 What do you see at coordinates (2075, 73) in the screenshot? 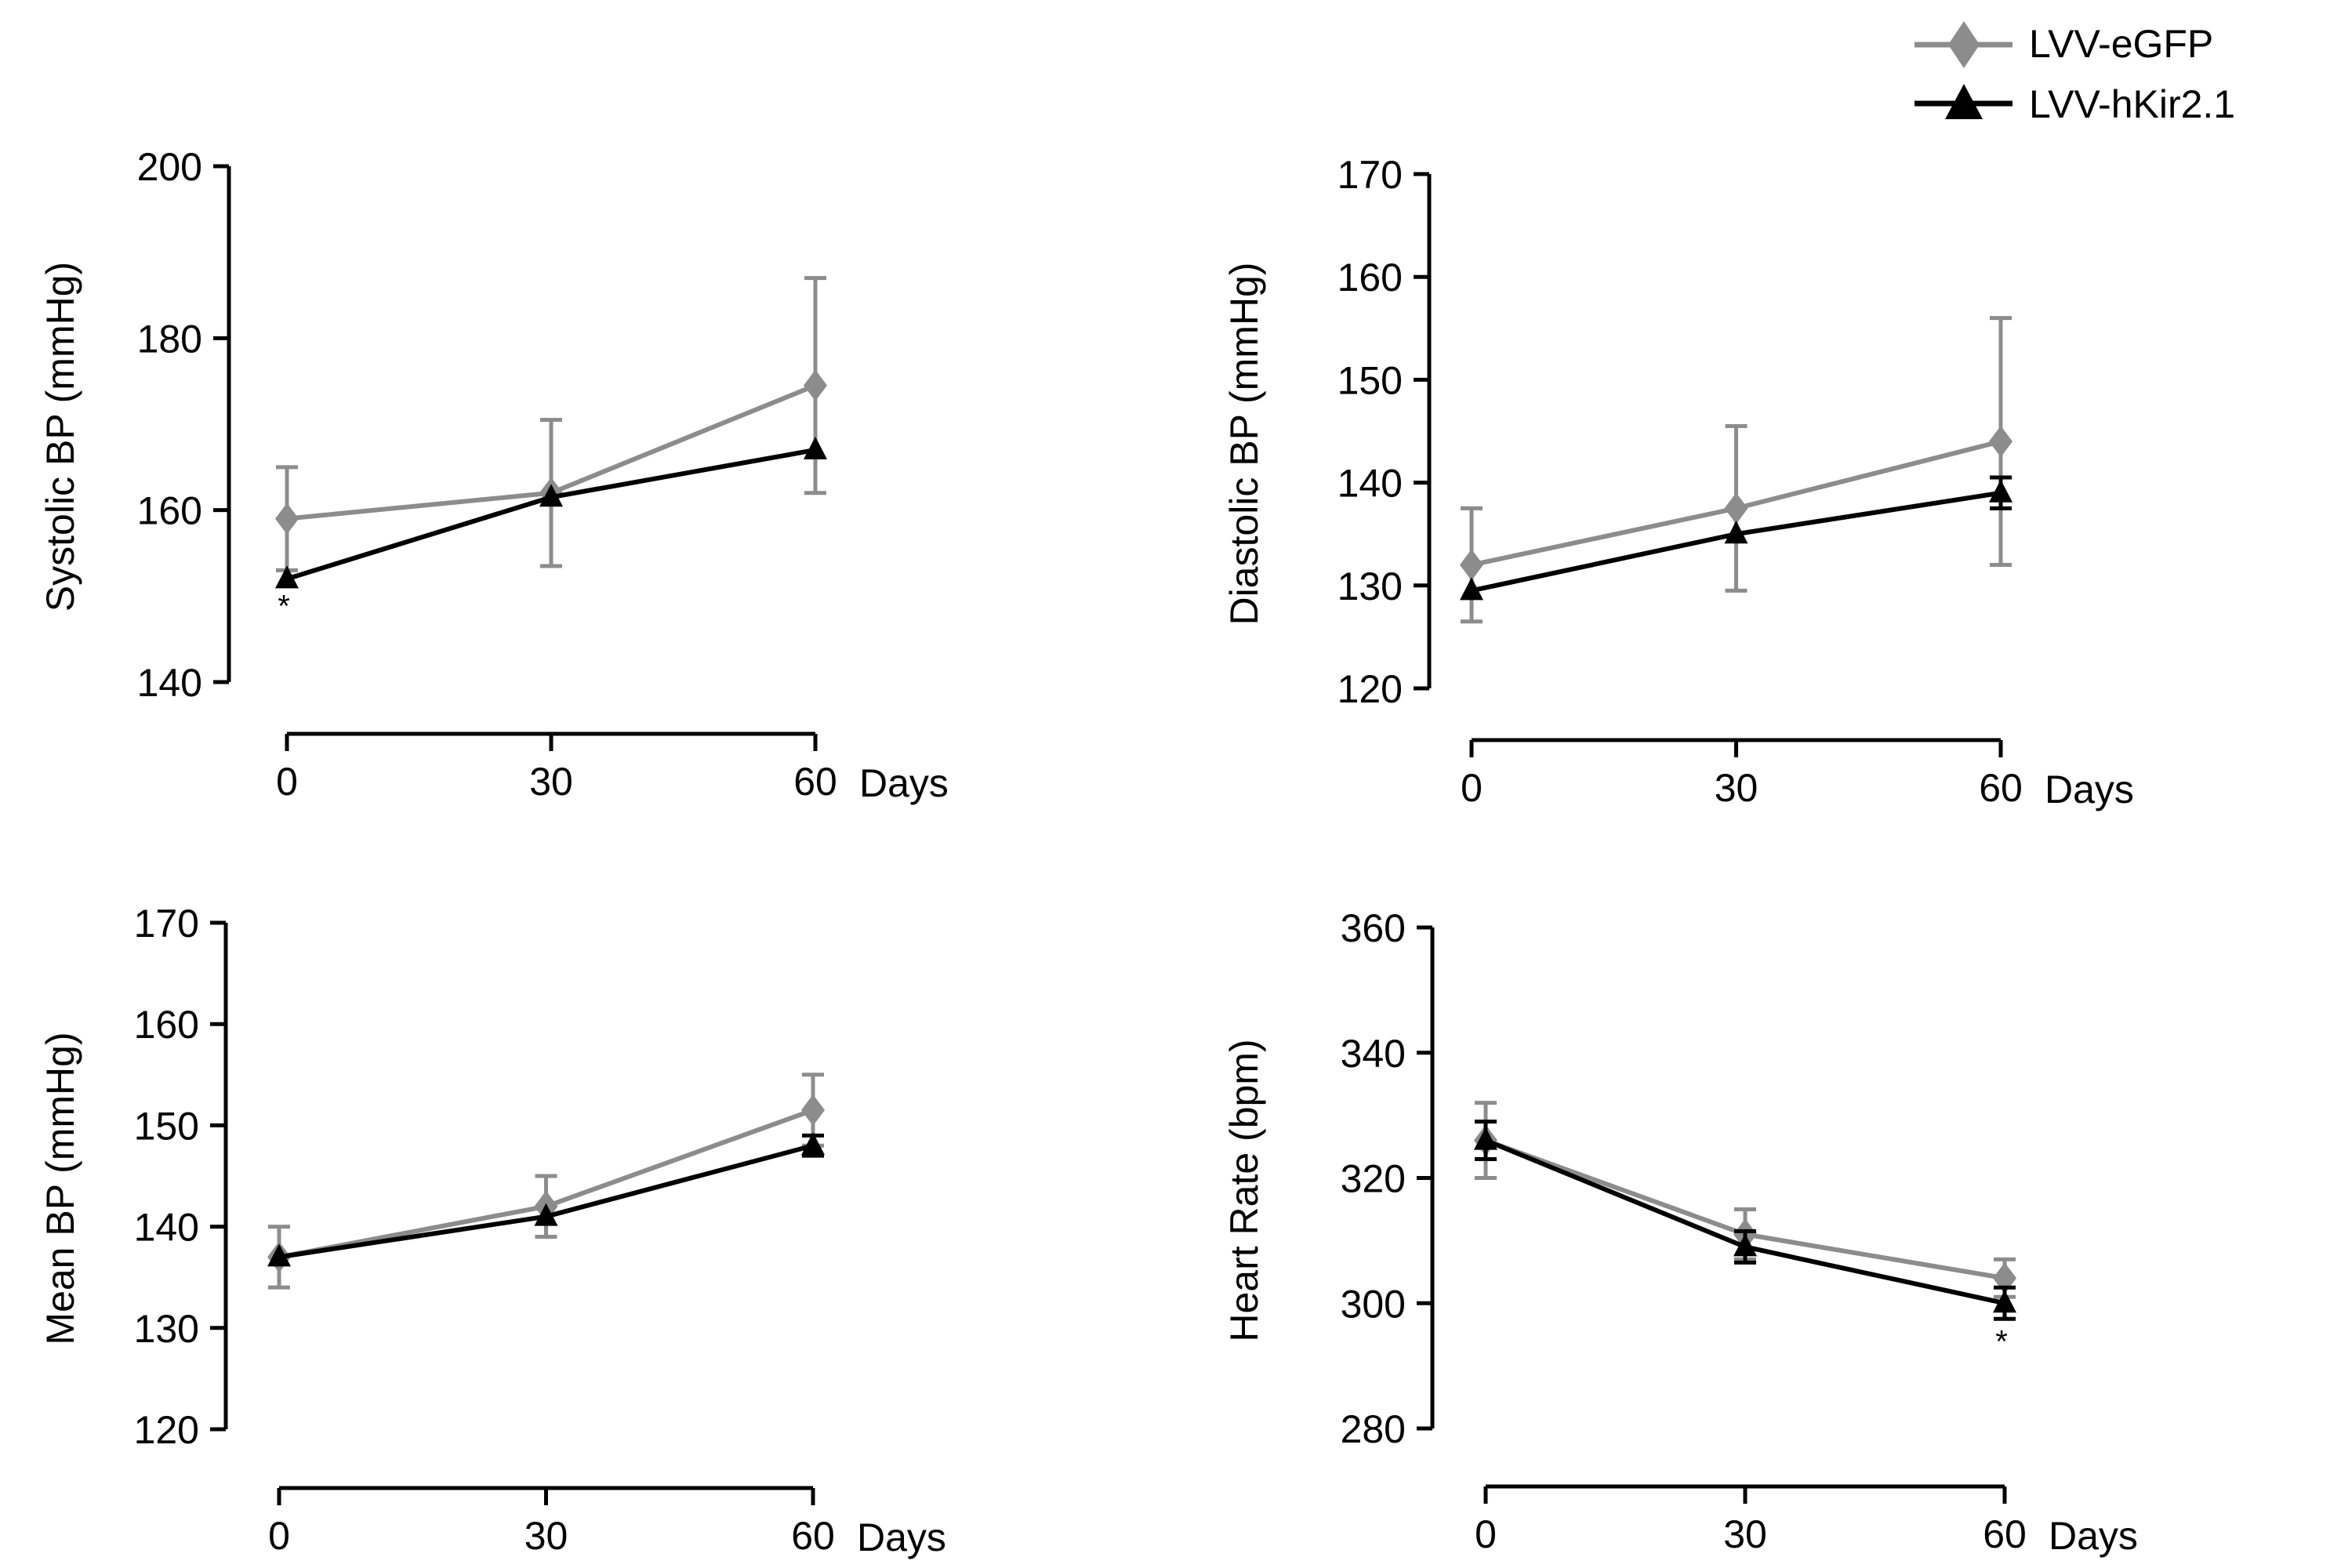
I see `legend: LVV-eGFP LVV-hKir2.1` at bounding box center [2075, 73].